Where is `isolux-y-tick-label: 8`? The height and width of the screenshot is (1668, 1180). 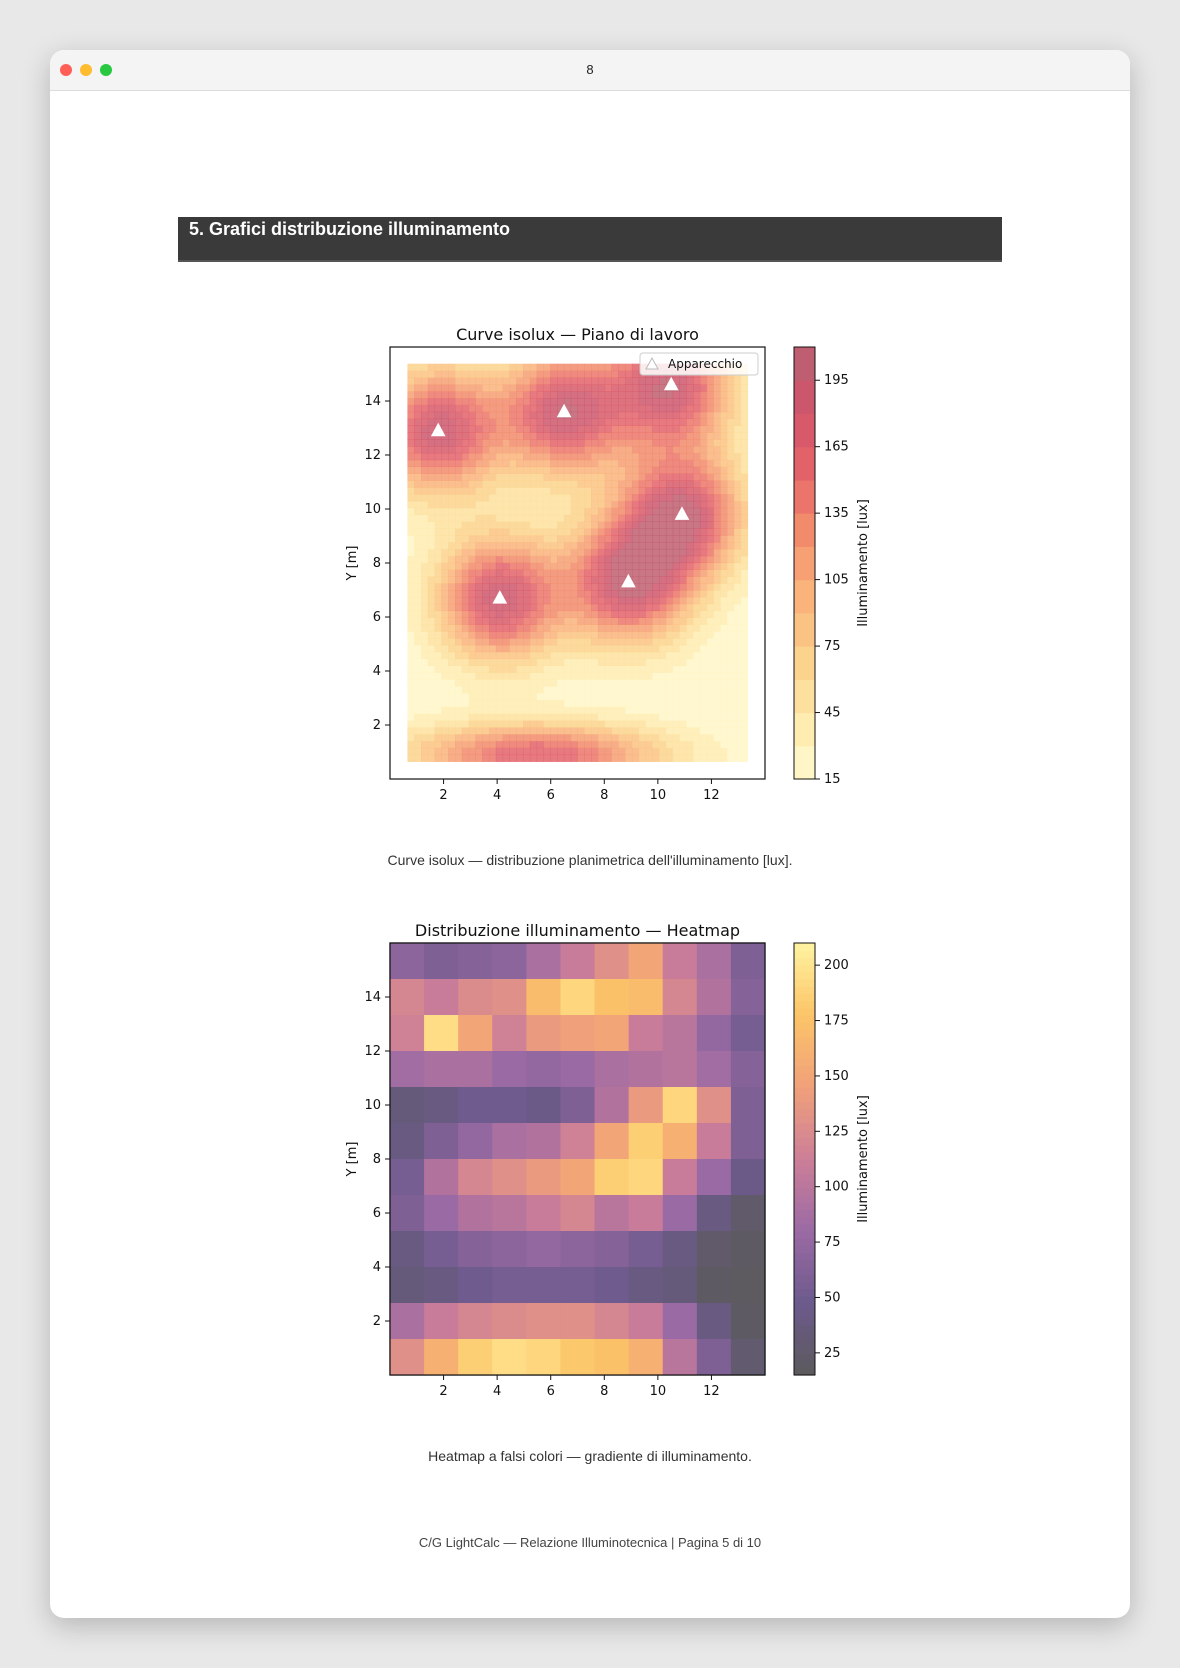 isolux-y-tick-label: 8 is located at coordinates (377, 563).